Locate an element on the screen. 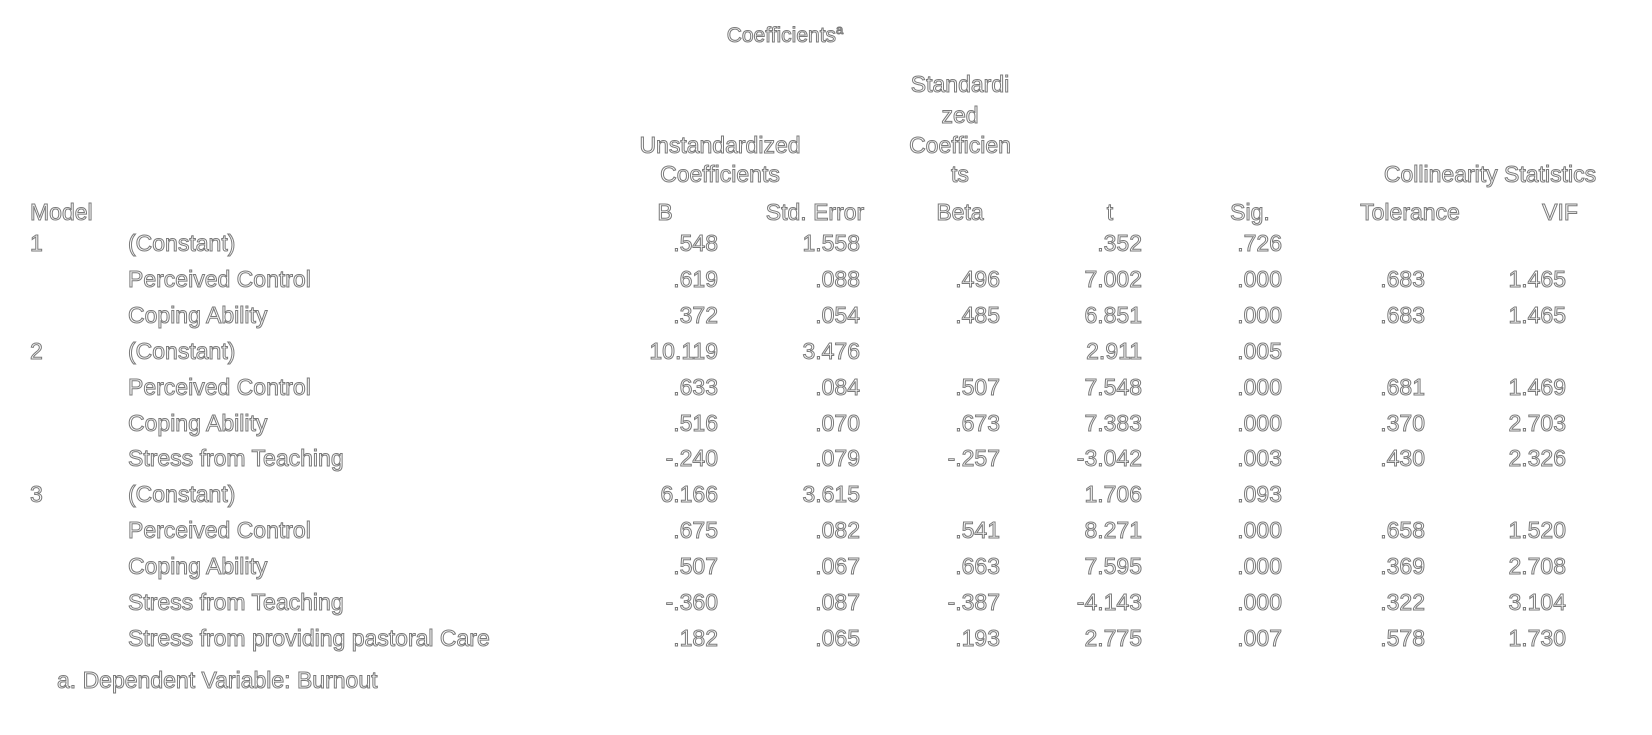 The image size is (1652, 735). cell-b: -.360 is located at coordinates (691, 602).